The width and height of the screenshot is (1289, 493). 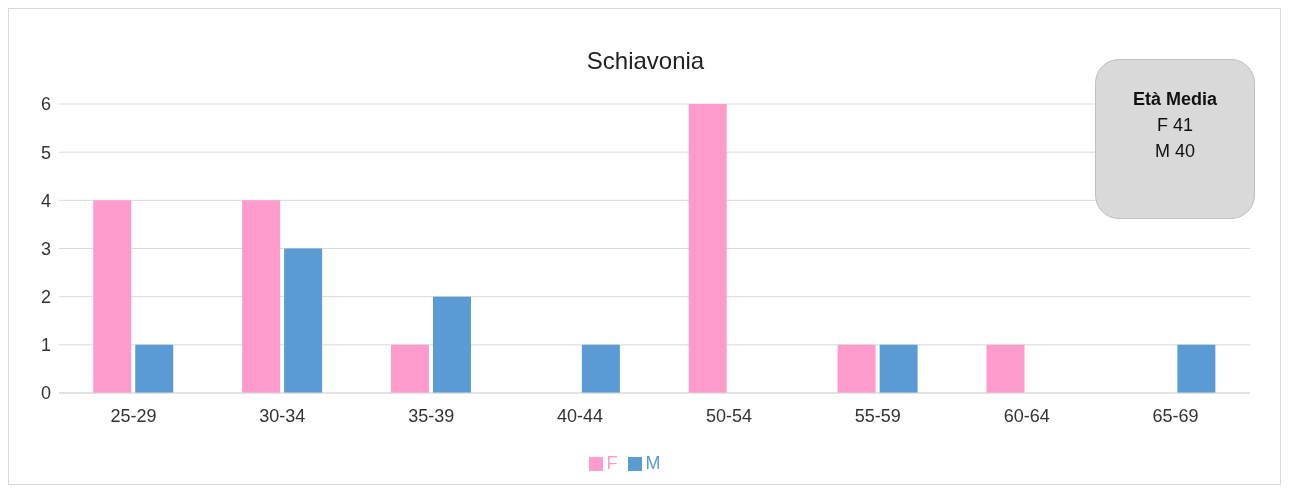 I want to click on y-tick-label: 4, so click(x=45, y=200).